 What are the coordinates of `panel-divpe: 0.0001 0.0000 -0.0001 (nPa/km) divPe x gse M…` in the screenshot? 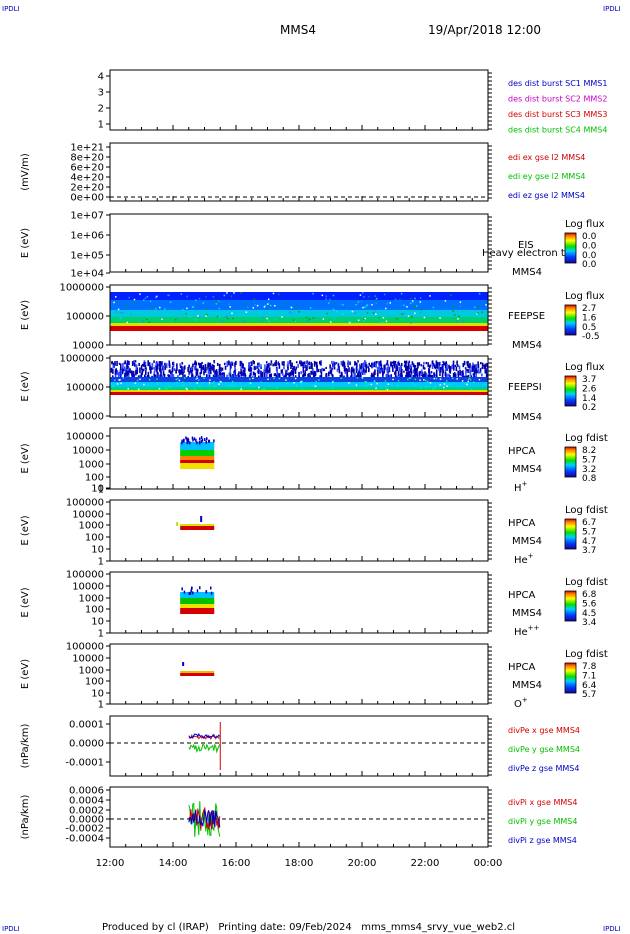 It's located at (300, 746).